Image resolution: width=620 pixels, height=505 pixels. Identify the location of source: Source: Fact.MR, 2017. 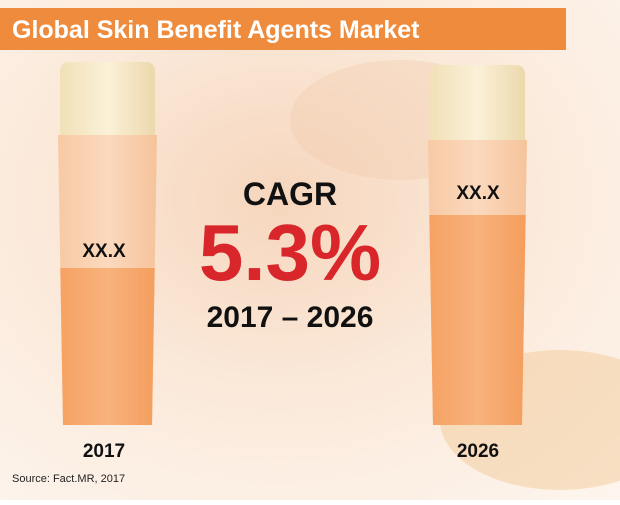
(68, 479).